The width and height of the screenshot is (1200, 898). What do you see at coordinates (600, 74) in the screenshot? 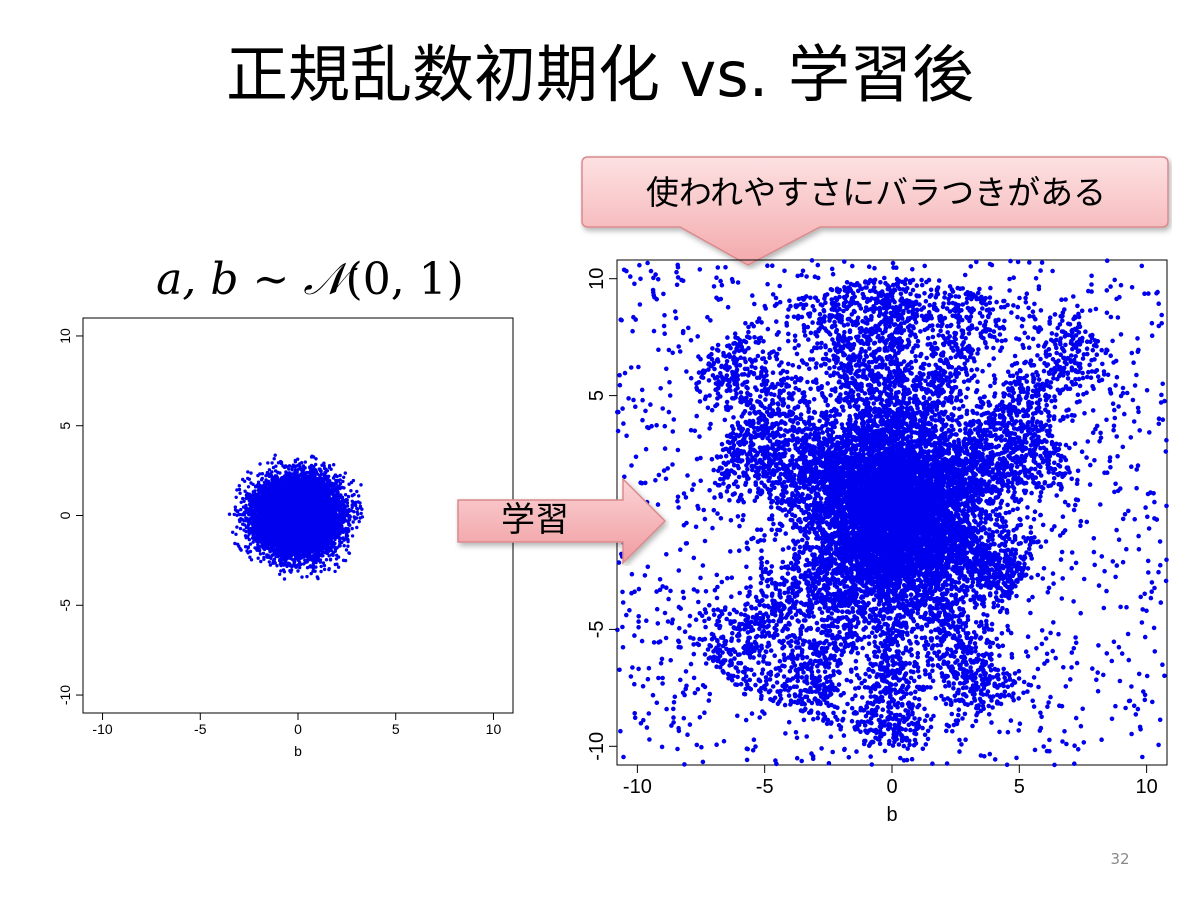
I see `slide-title: 正規乱数初期化 vs. 学習後` at bounding box center [600, 74].